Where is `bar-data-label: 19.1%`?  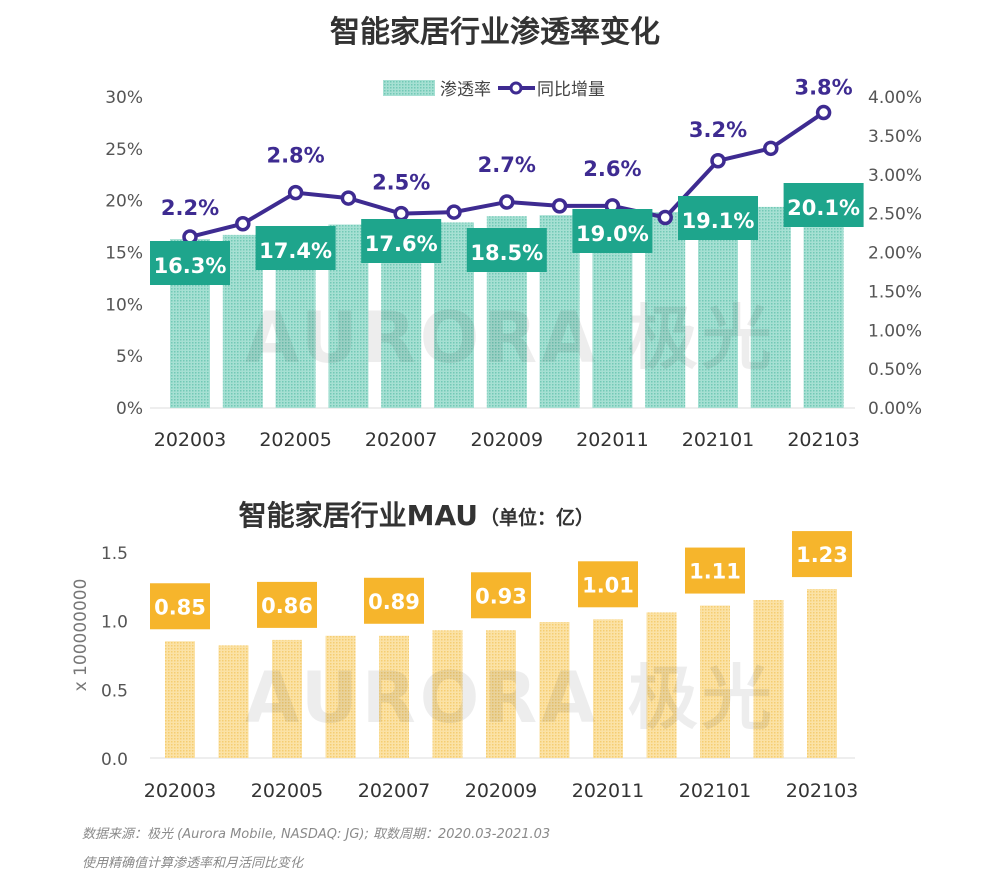 bar-data-label: 19.1% is located at coordinates (718, 221).